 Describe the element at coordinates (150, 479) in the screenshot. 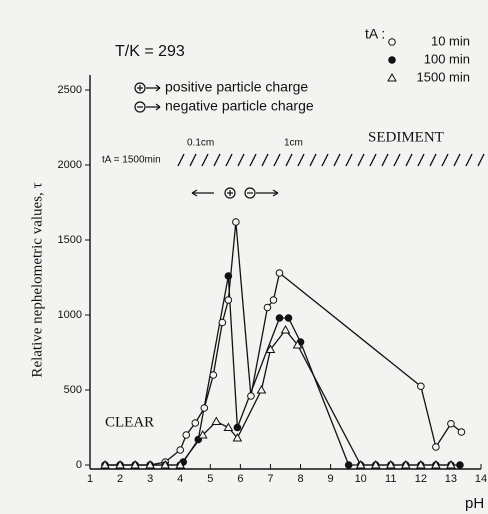

I see `x-tick-label: 3` at that location.